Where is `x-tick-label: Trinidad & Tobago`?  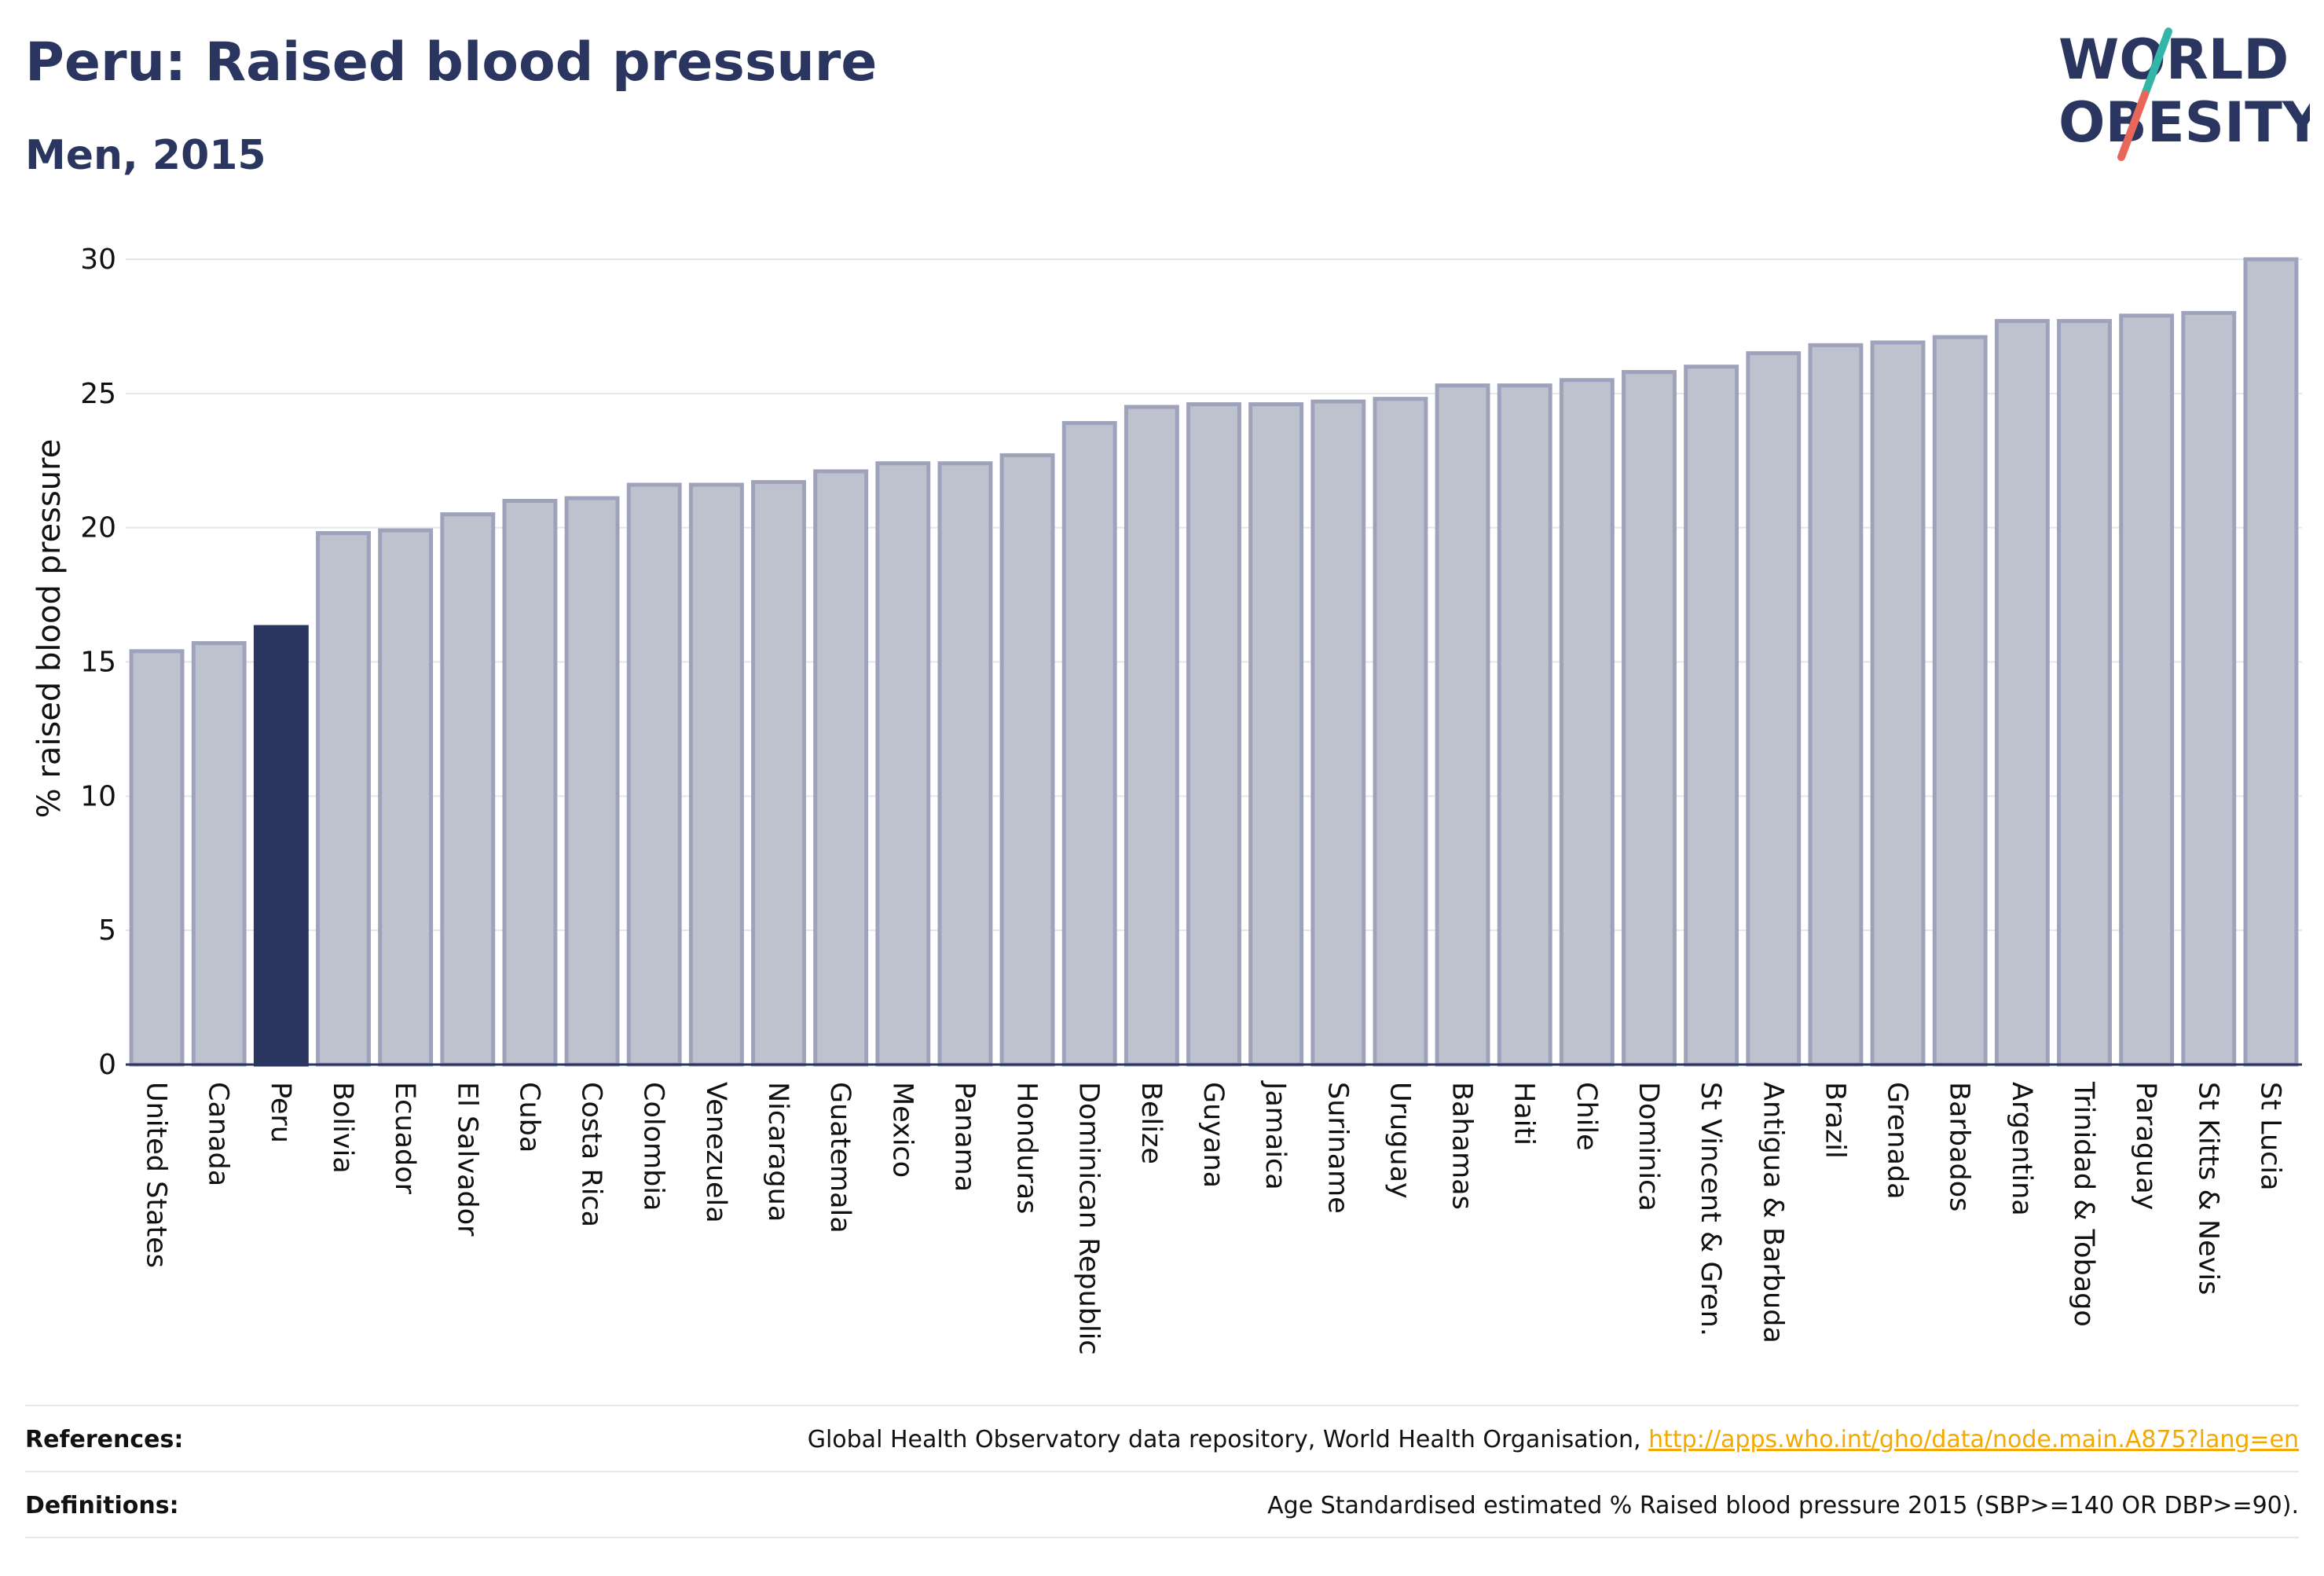
x-tick-label: Trinidad & Tobago is located at coordinates (2083, 1204).